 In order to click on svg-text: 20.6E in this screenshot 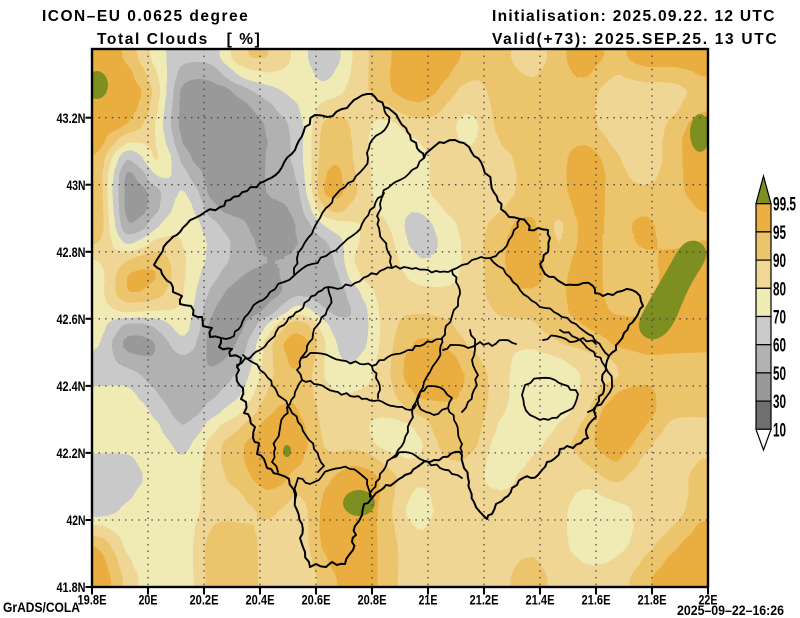, I will do `click(316, 600)`.